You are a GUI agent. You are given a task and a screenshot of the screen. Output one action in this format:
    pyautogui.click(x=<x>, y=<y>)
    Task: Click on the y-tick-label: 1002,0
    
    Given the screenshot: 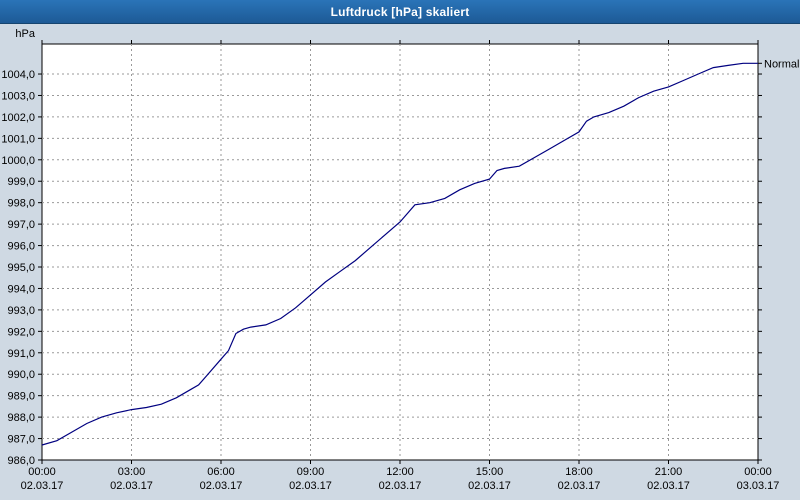 What is the action you would take?
    pyautogui.click(x=18, y=118)
    